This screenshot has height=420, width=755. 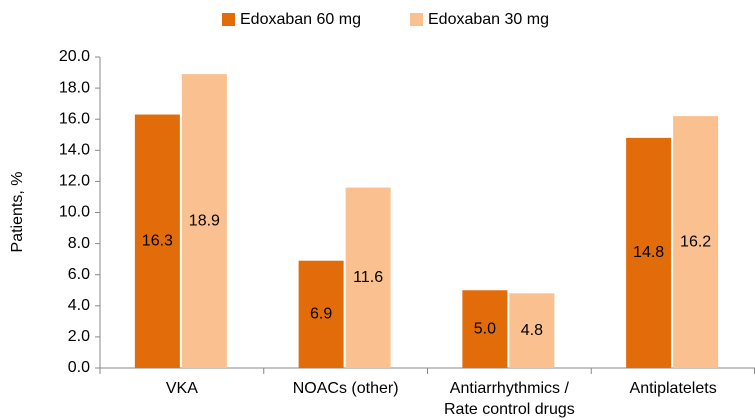 What do you see at coordinates (488, 19) in the screenshot?
I see `legend-label: Edoxaban 30 mg` at bounding box center [488, 19].